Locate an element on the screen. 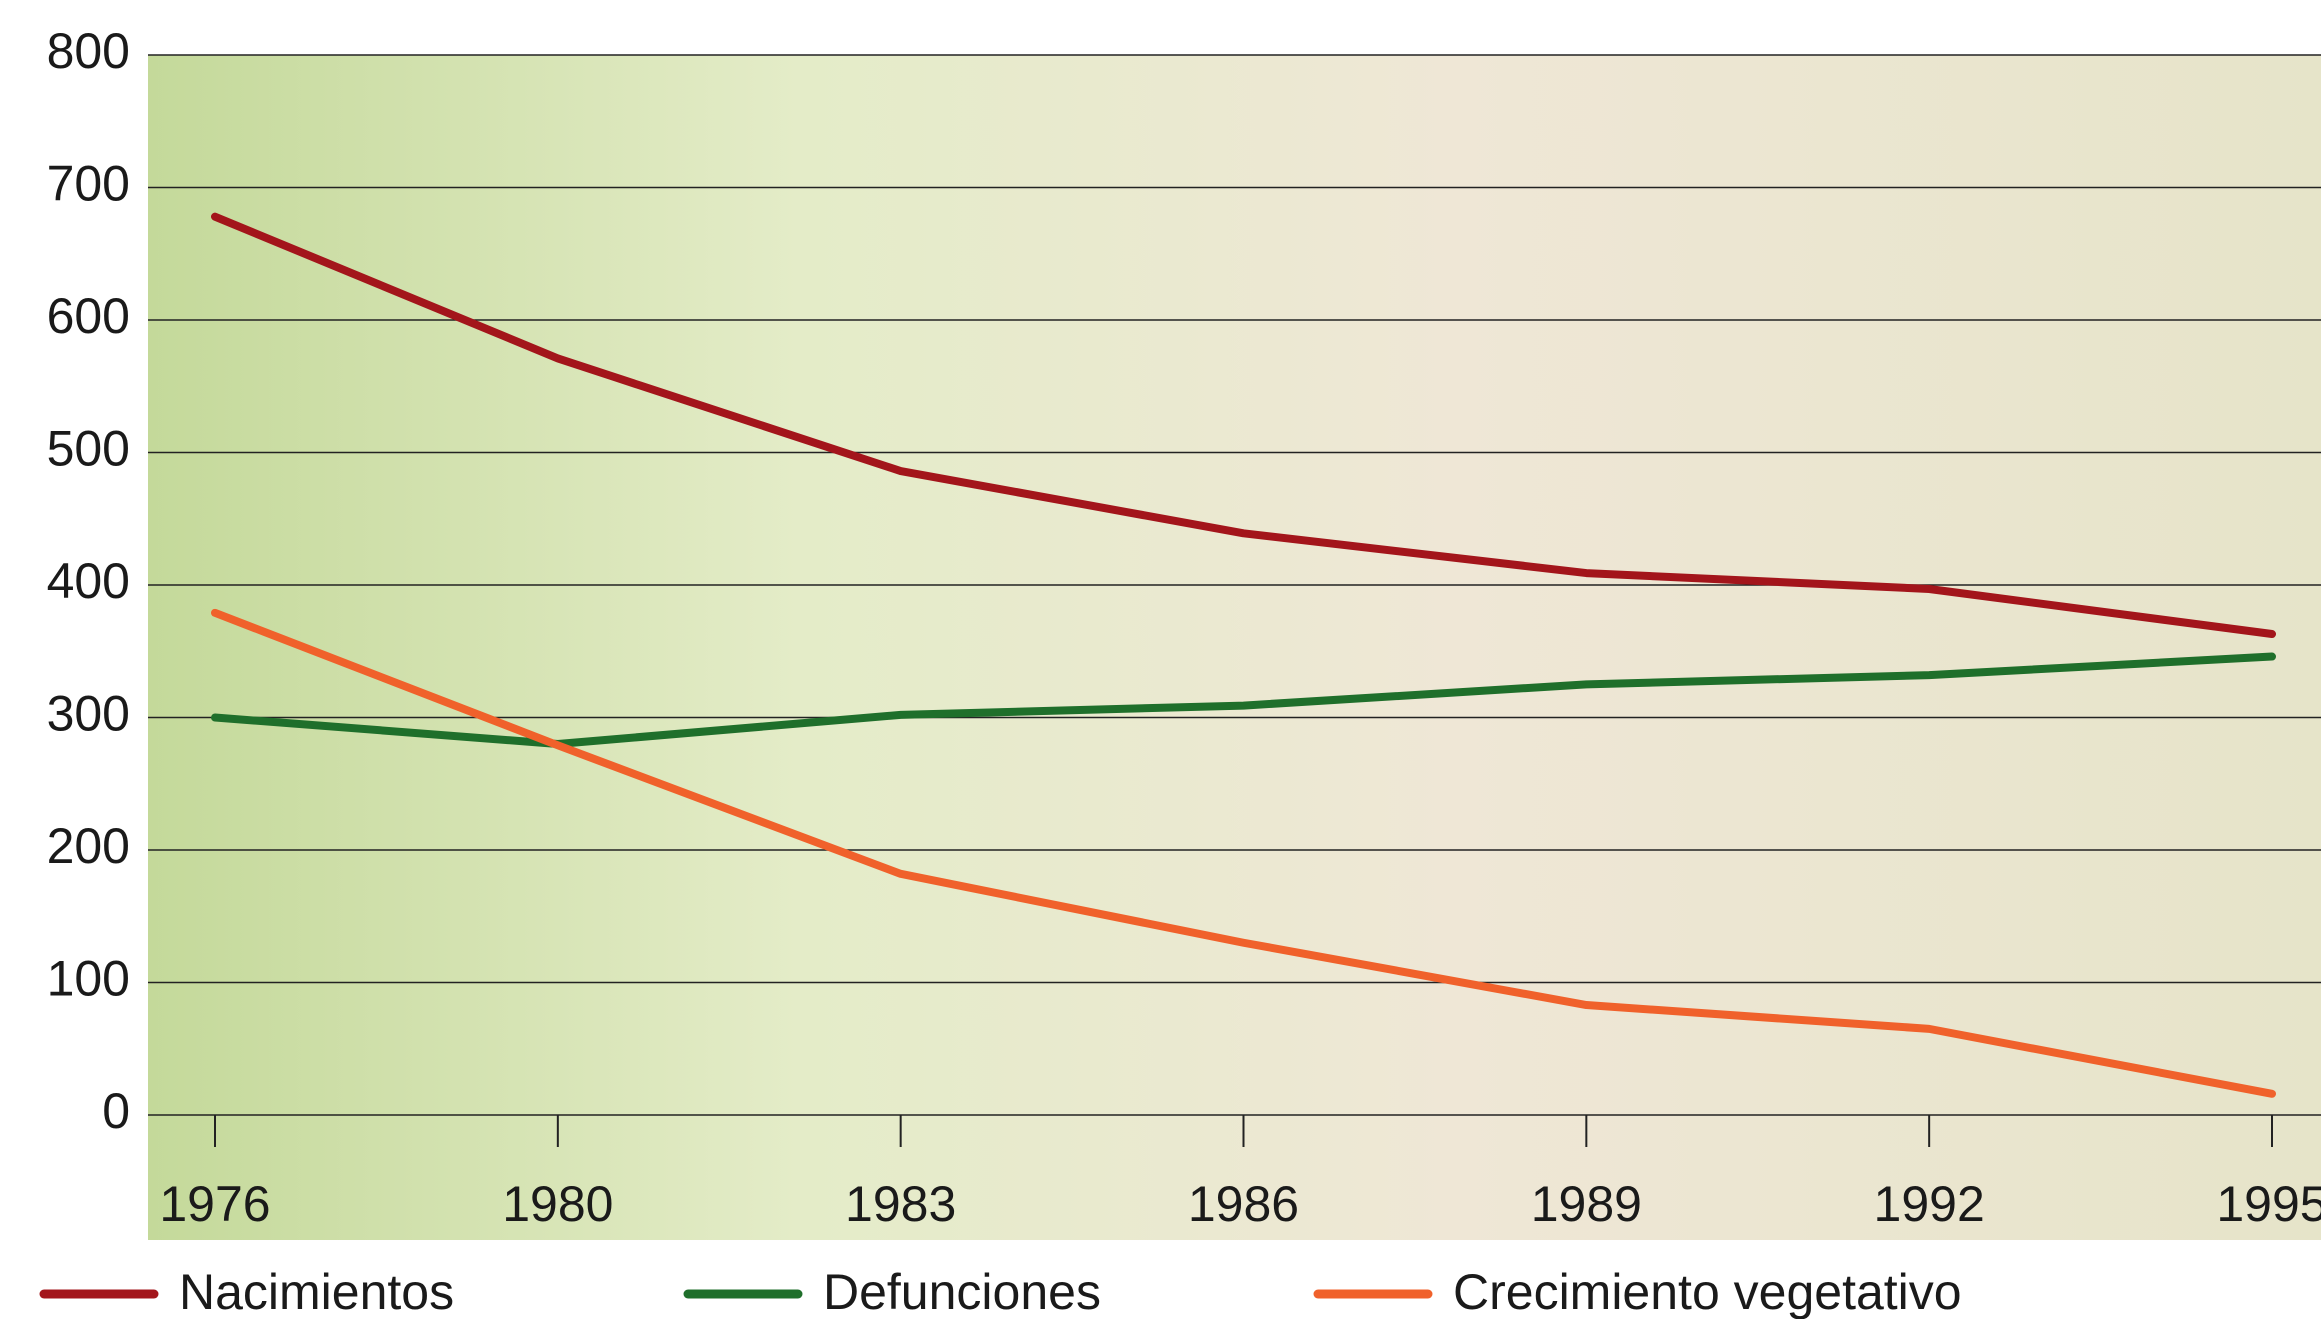 The height and width of the screenshot is (1319, 2321). y-tick-label: 0 is located at coordinates (116, 1111).